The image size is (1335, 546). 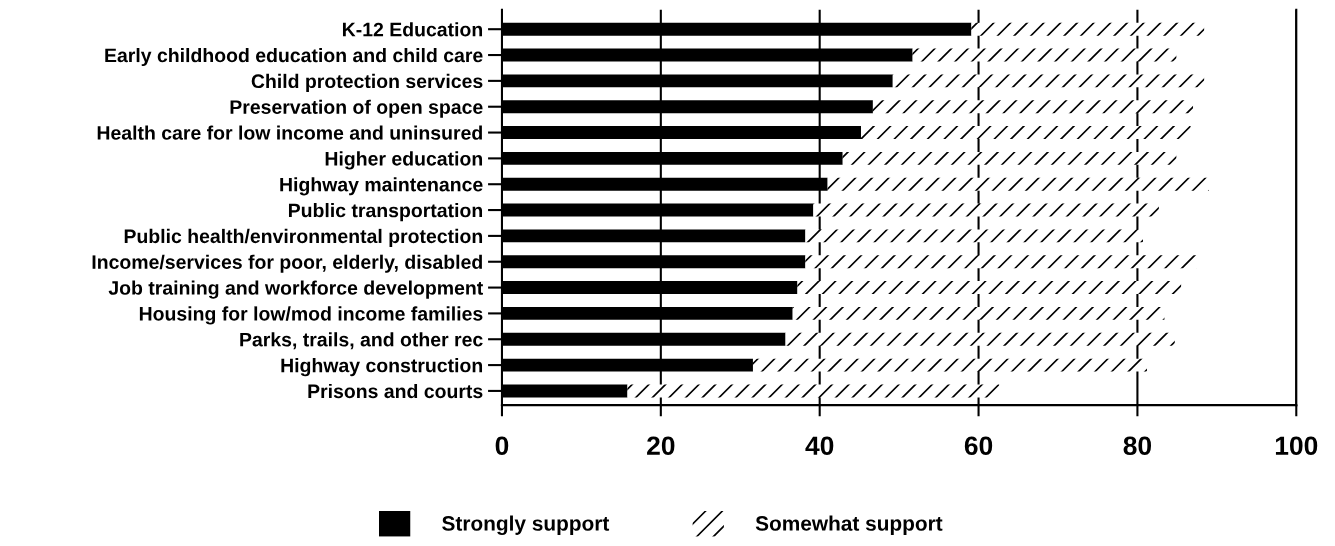 What do you see at coordinates (502, 446) in the screenshot?
I see `x-tick-label: 0` at bounding box center [502, 446].